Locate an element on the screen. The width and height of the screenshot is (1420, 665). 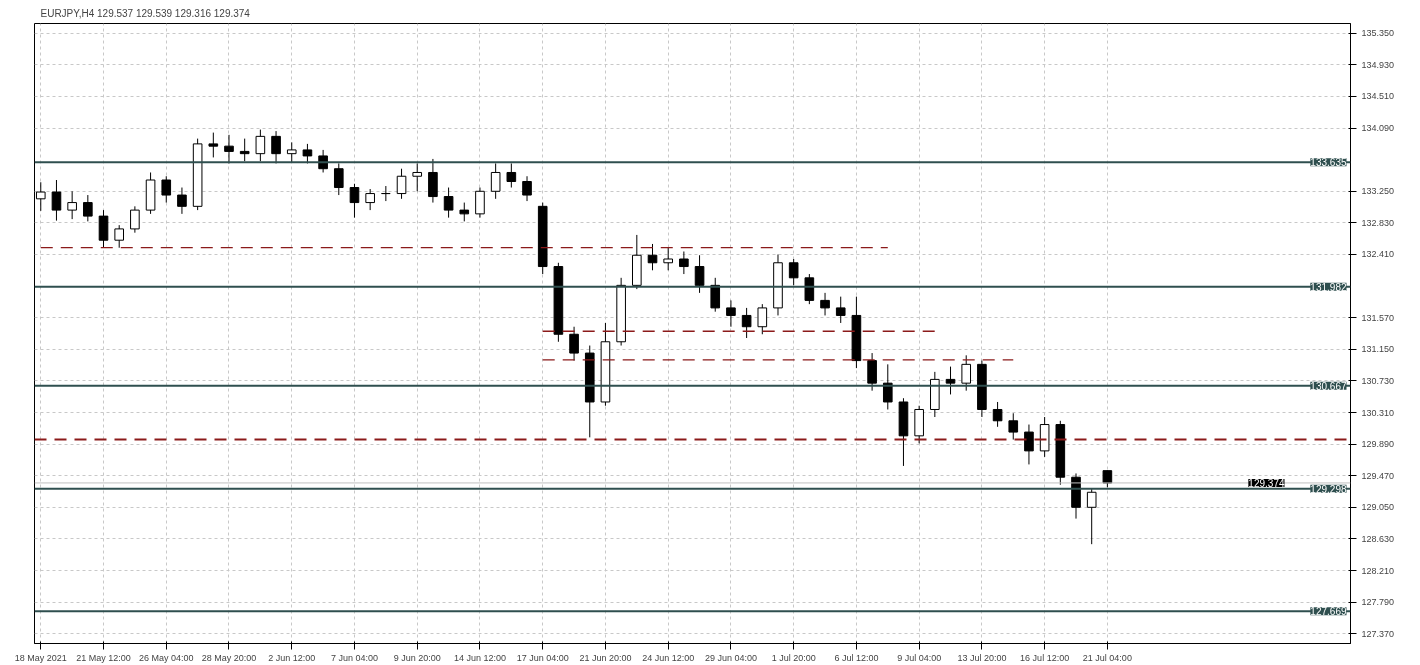
y-tick-label: 129.050 is located at coordinates (1378, 507).